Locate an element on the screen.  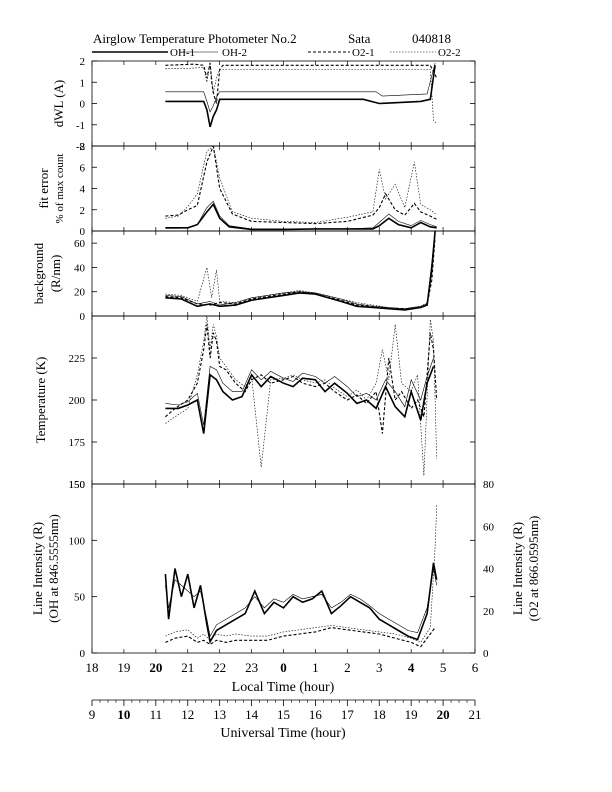
y-tick-label: 6 is located at coordinates (83, 168).